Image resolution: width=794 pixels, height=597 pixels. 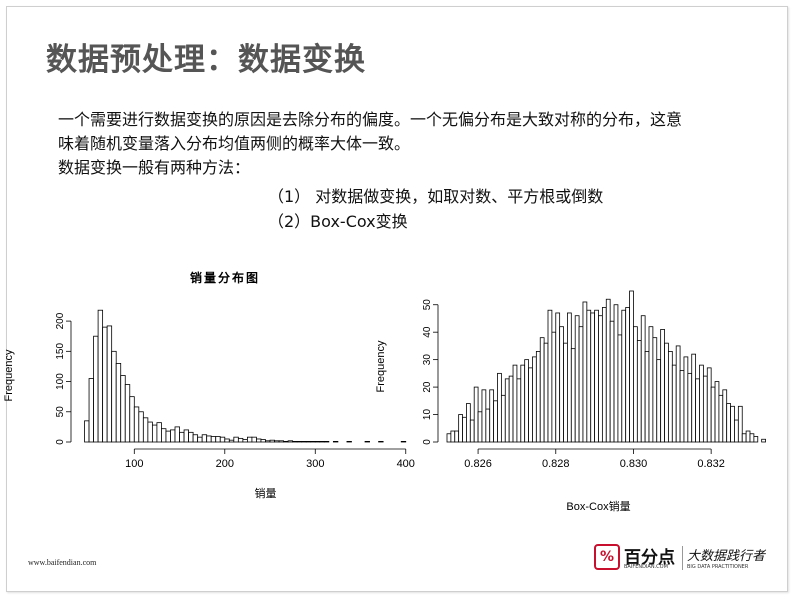 I want to click on logo-slogan: 大数据践行者, so click(x=726, y=556).